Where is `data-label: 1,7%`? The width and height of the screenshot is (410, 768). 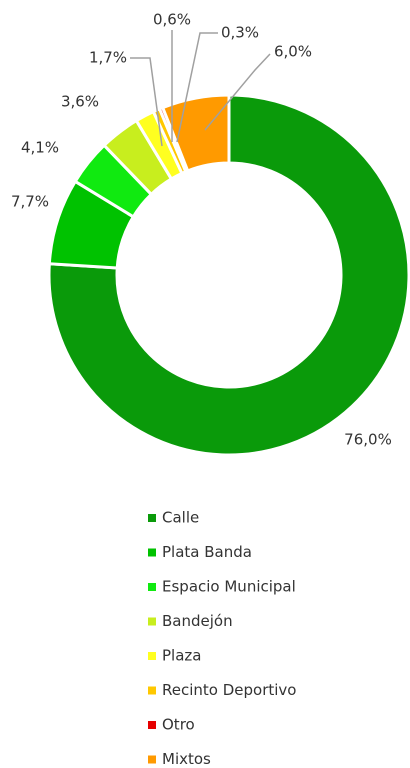
data-label: 1,7% is located at coordinates (108, 58).